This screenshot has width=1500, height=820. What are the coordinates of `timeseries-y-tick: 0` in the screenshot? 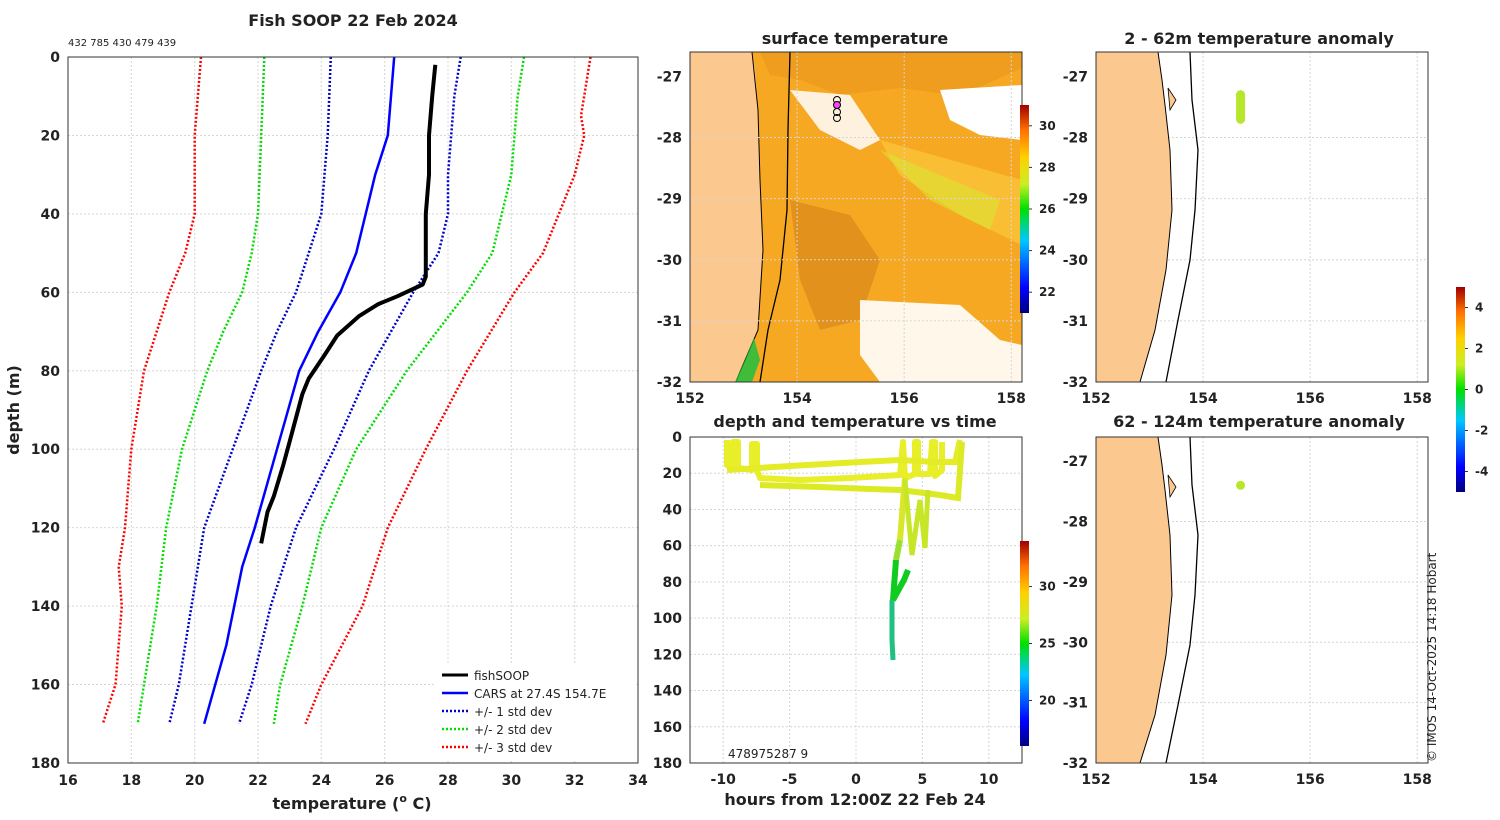 It's located at (677, 438).